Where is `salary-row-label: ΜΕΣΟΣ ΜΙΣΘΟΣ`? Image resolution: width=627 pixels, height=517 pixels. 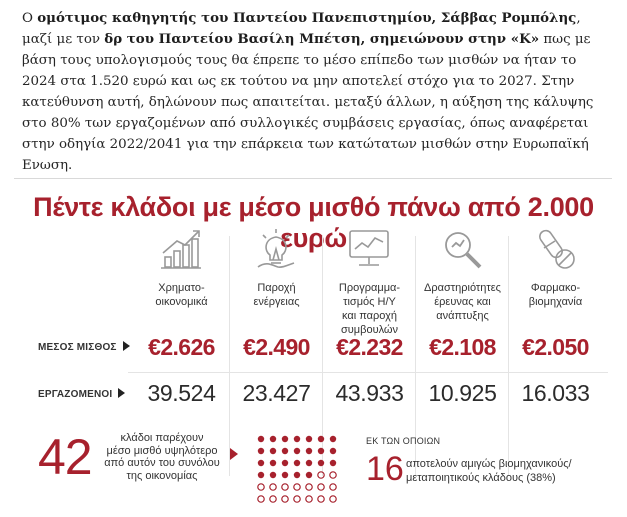 salary-row-label: ΜΕΣΟΣ ΜΙΣΘΟΣ is located at coordinates (84, 347).